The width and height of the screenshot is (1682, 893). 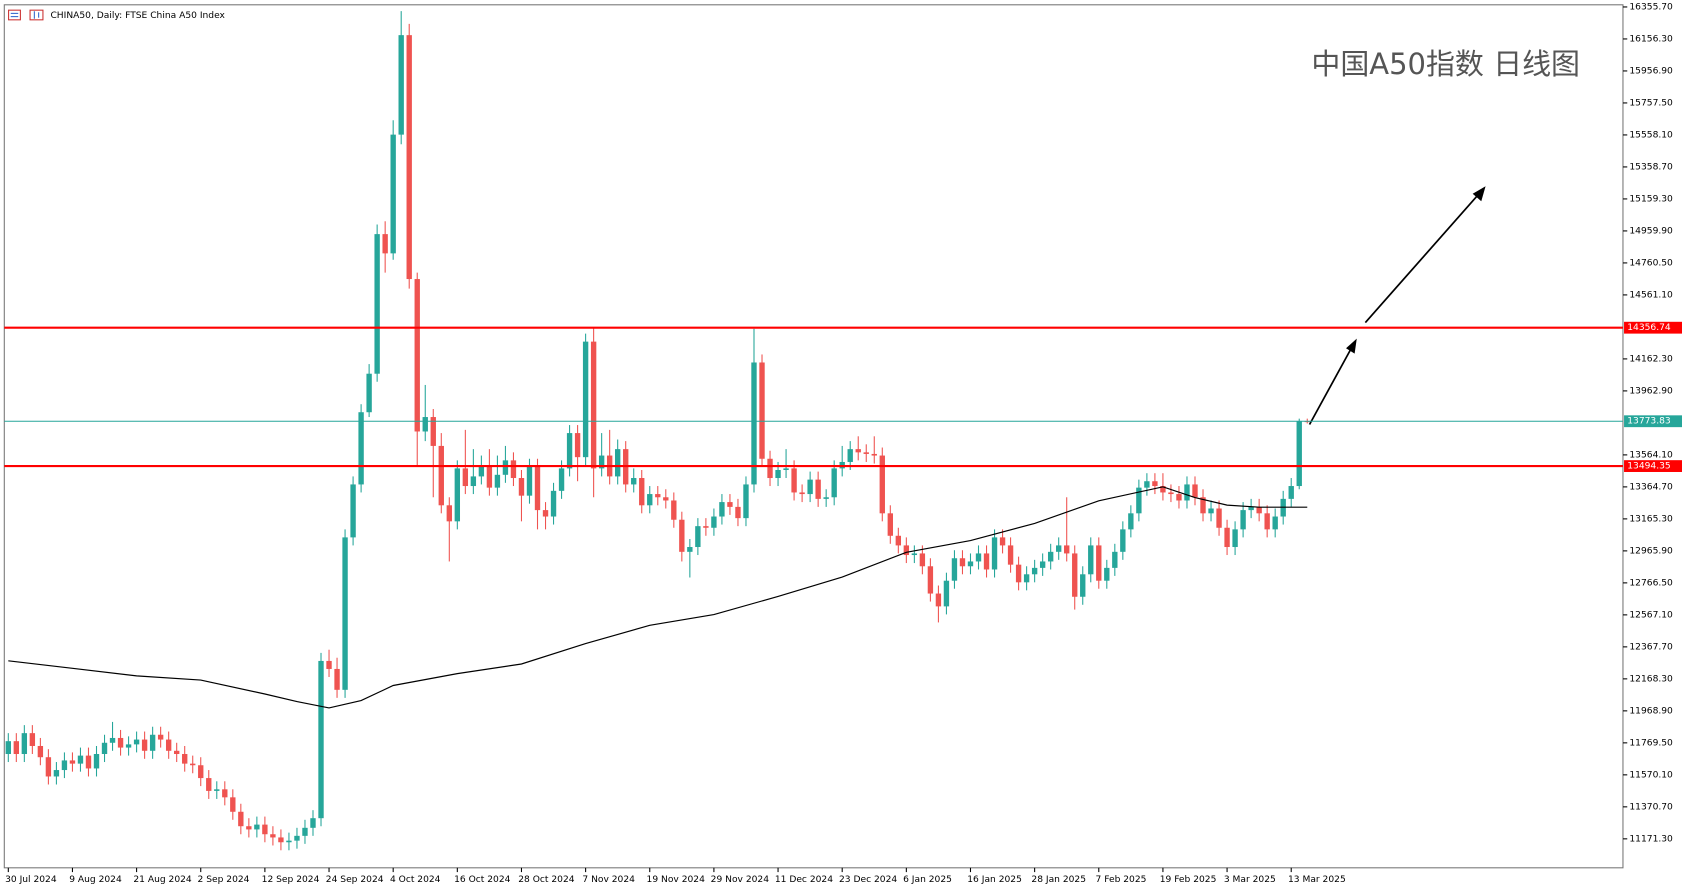 I want to click on price-label: 14356.74, so click(x=1649, y=328).